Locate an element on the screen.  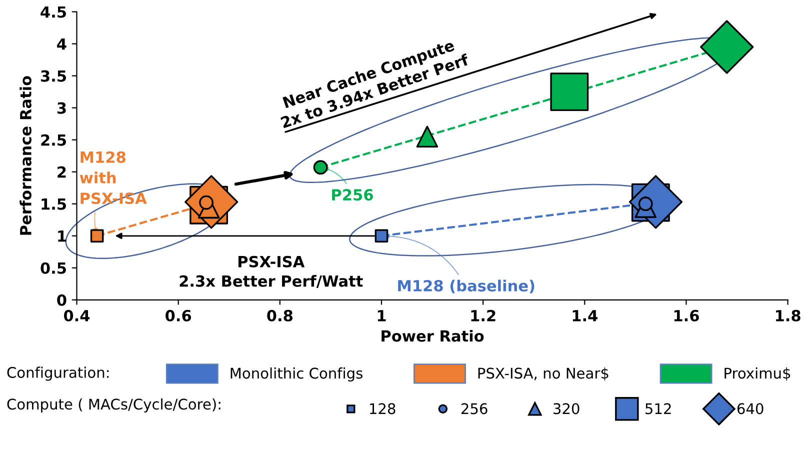
y-tick-label: 4 is located at coordinates (61, 44).